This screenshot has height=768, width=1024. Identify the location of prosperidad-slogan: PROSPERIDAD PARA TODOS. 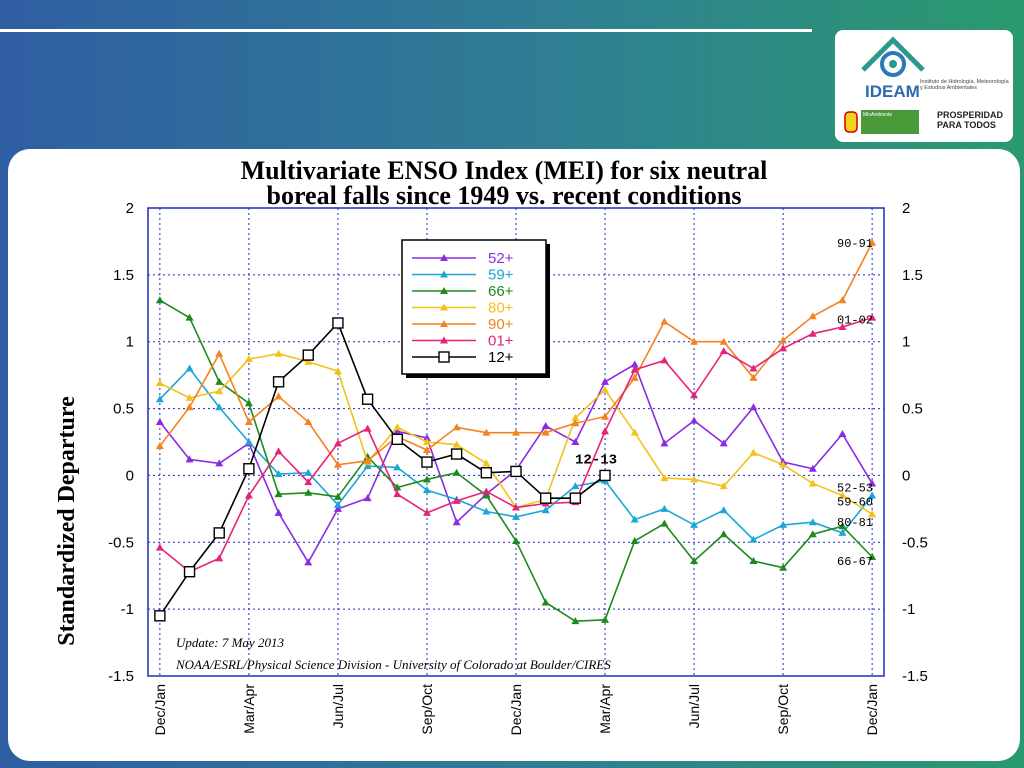
(970, 120).